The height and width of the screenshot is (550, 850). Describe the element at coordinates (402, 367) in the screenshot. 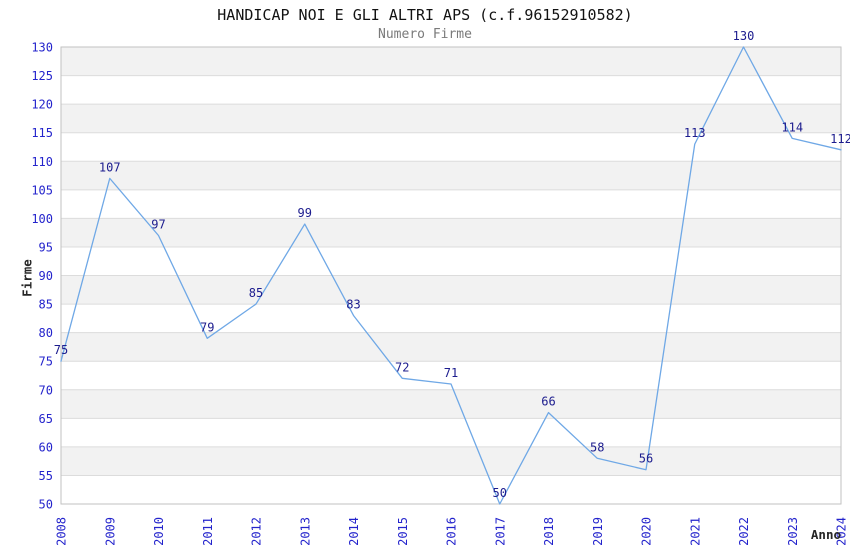

I see `data-point-label: 72` at that location.